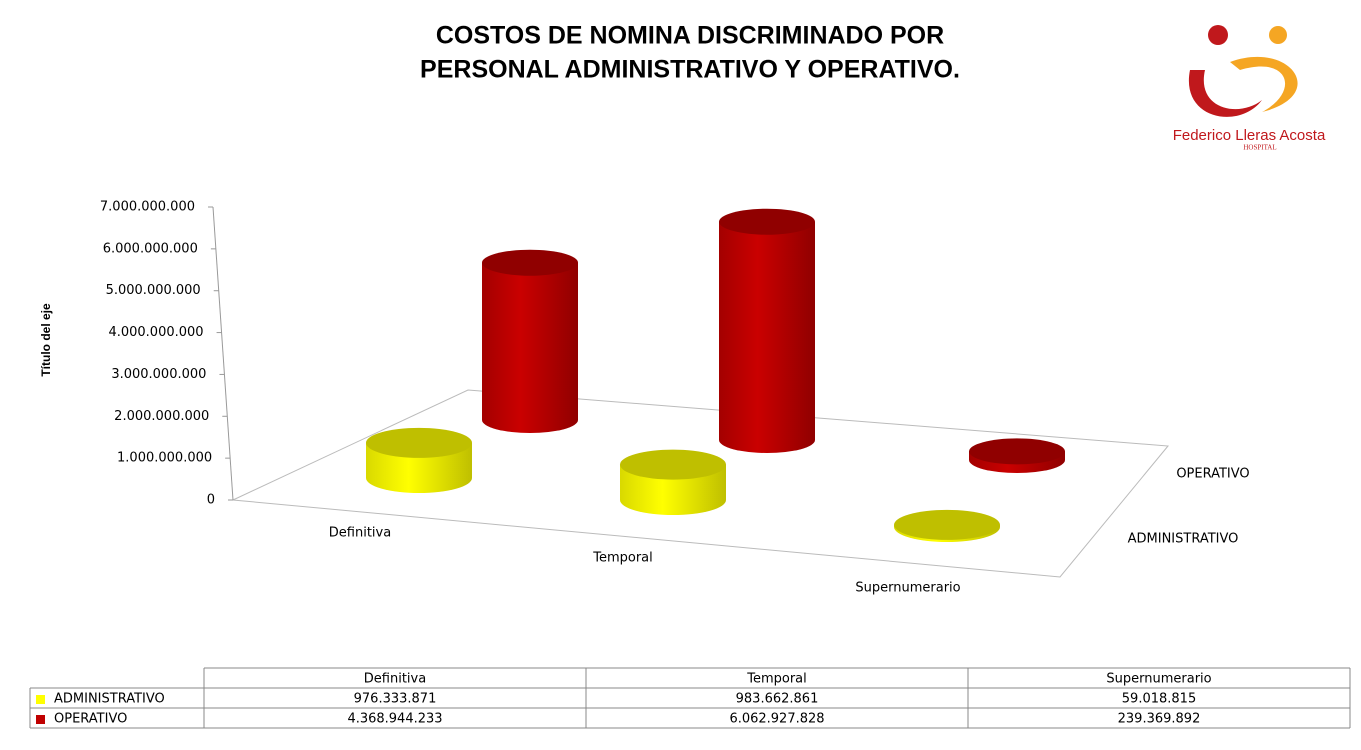 The width and height of the screenshot is (1361, 750). What do you see at coordinates (395, 679) in the screenshot?
I see `table-header: Definitiva` at bounding box center [395, 679].